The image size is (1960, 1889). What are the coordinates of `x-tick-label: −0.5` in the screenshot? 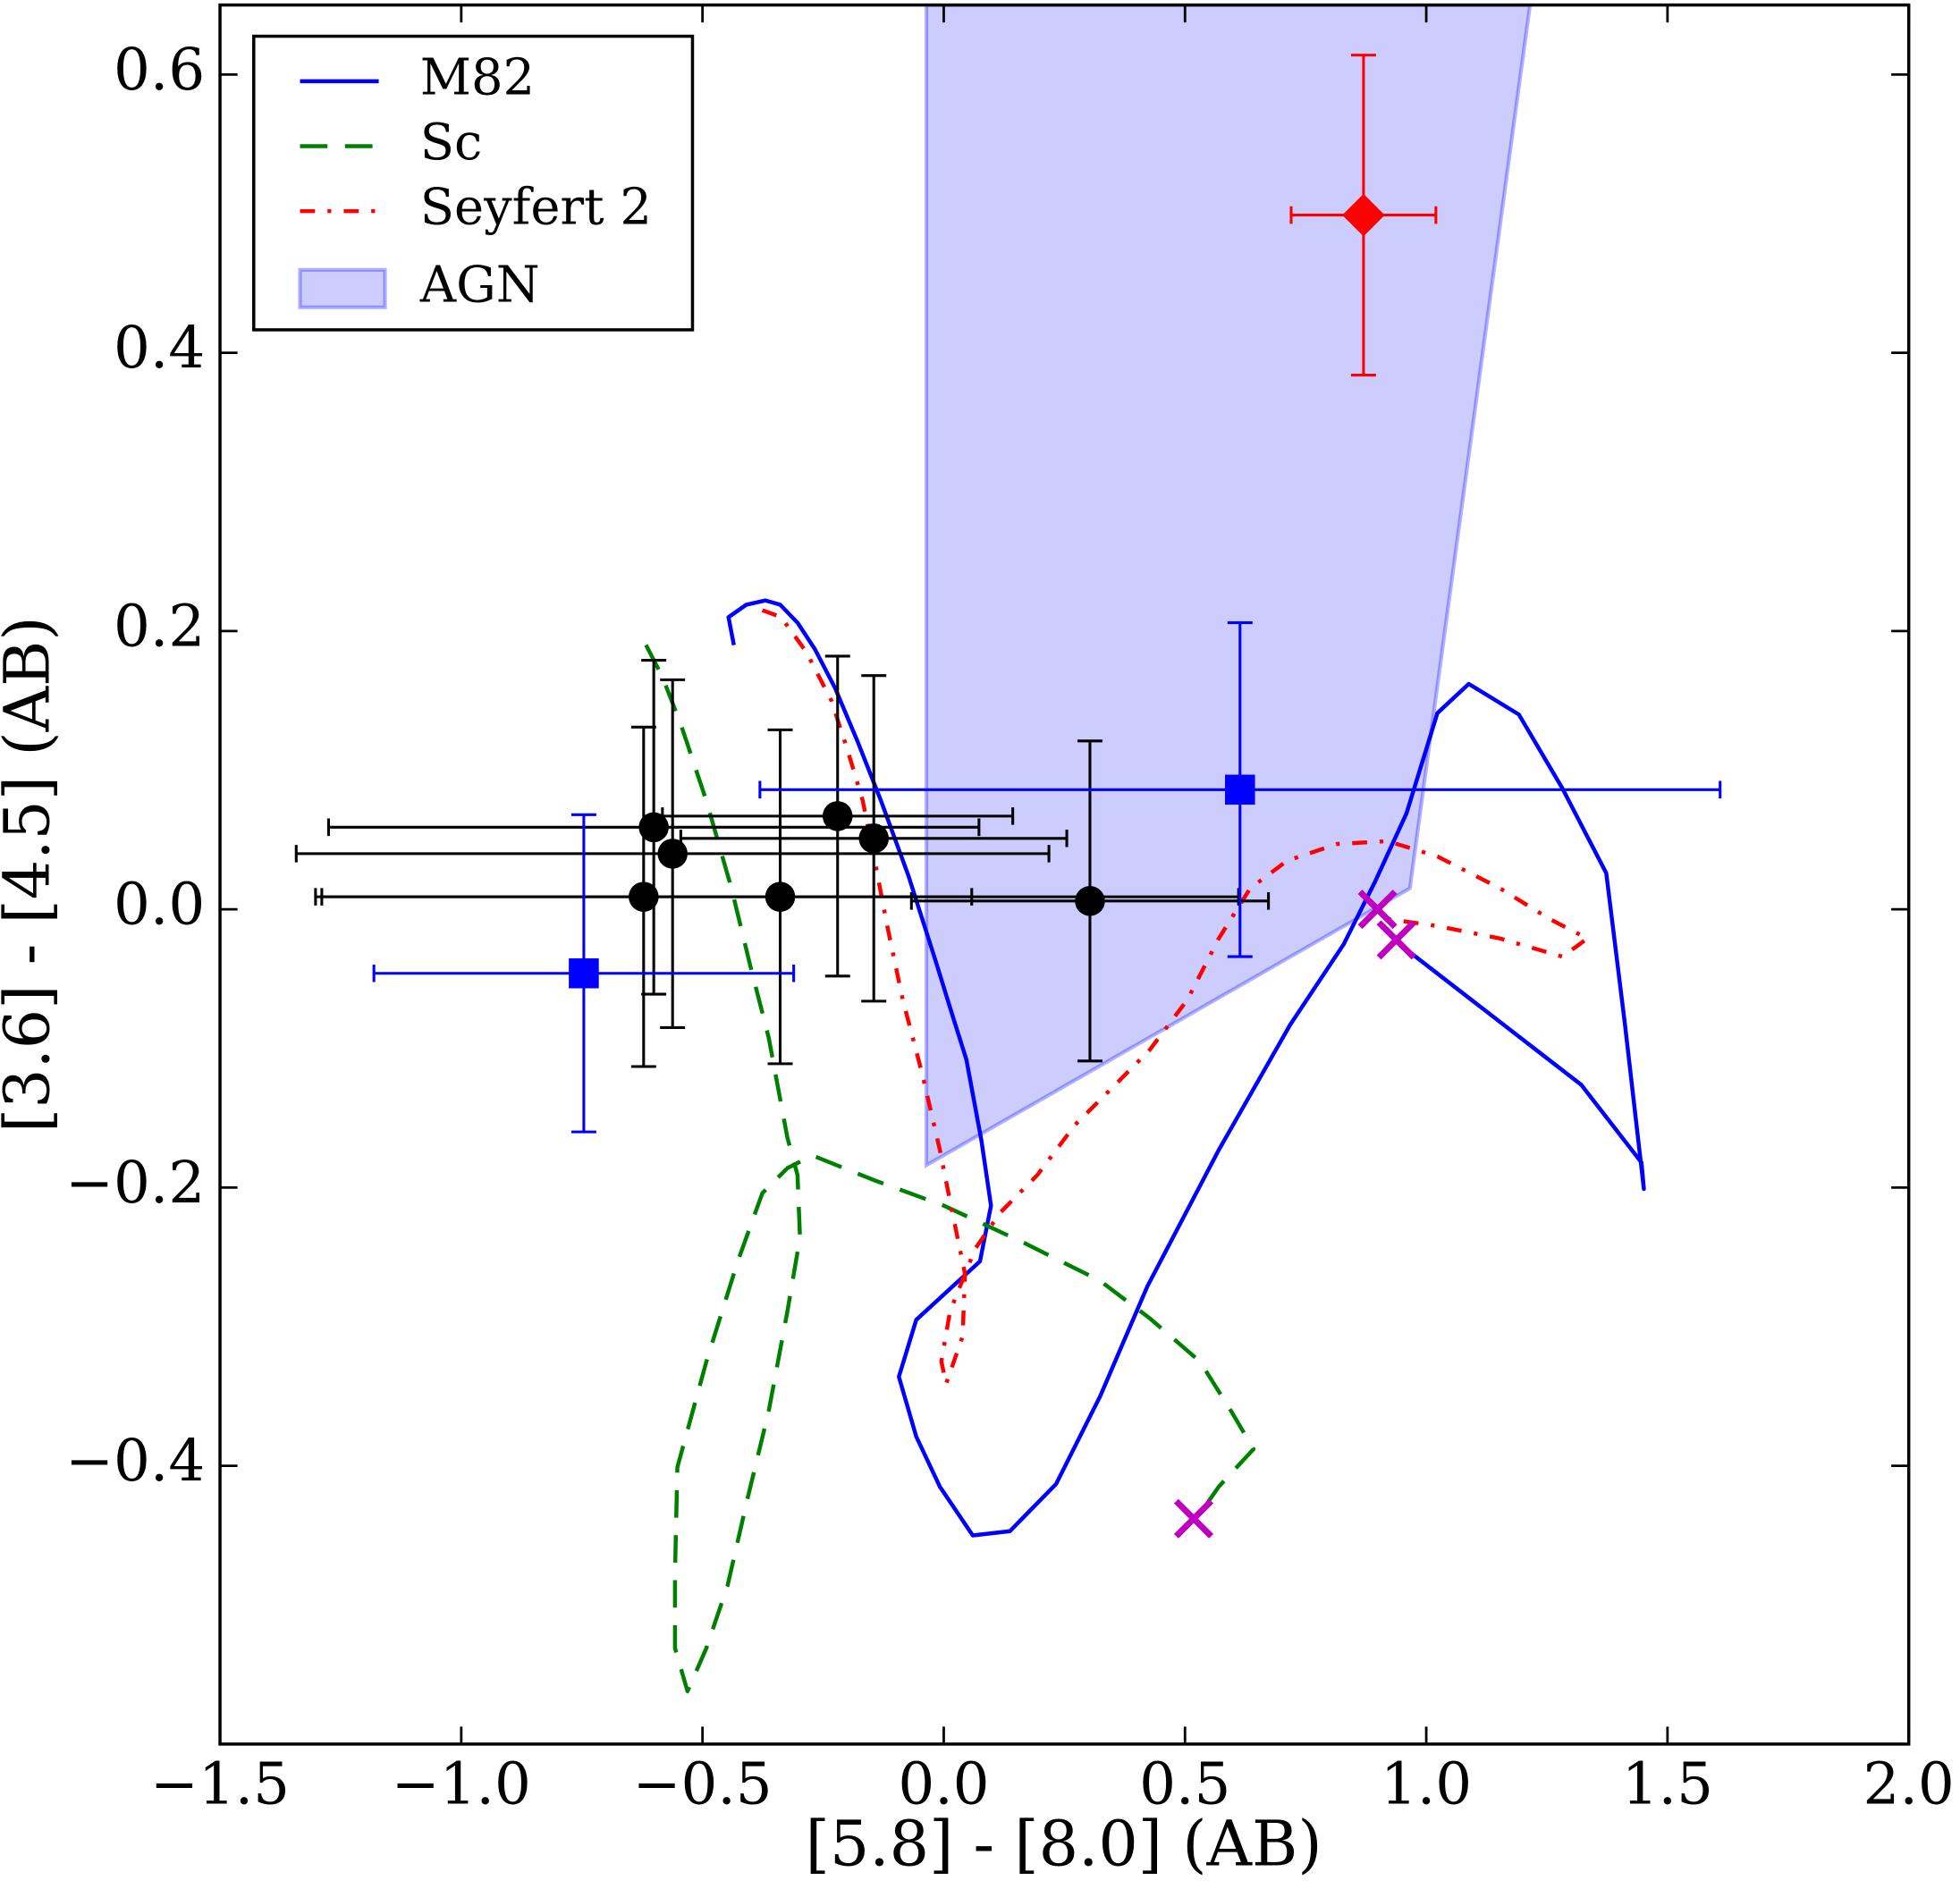 It's located at (703, 1784).